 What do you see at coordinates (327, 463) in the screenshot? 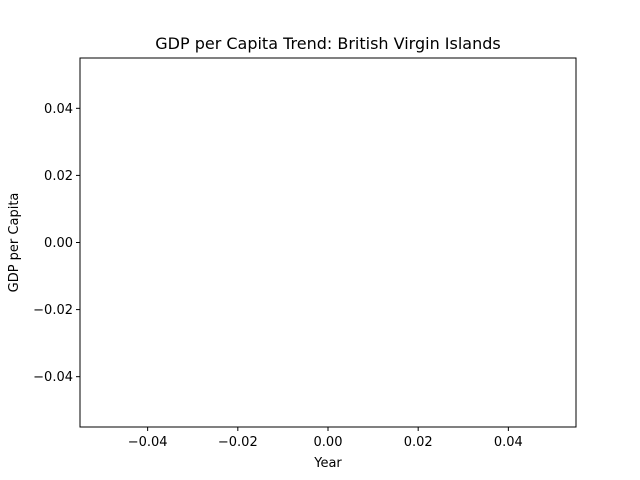
I see `x-axis-label: Year` at bounding box center [327, 463].